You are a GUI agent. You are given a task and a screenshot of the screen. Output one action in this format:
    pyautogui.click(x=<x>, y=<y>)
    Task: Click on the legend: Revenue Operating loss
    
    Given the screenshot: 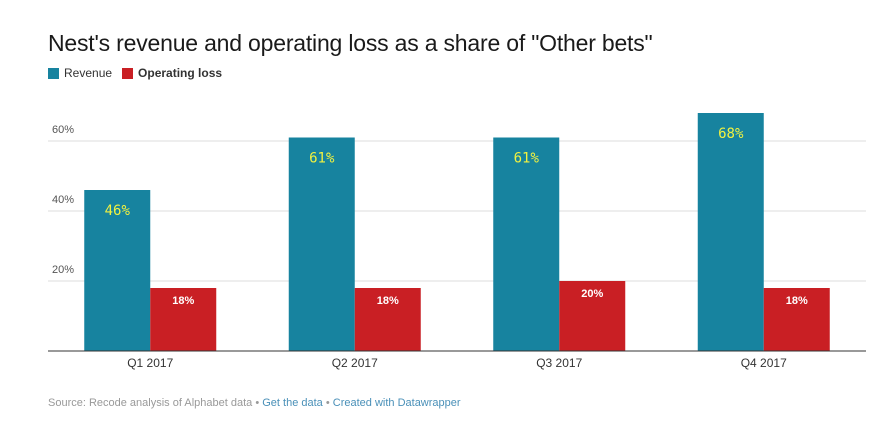 What is the action you would take?
    pyautogui.click(x=140, y=73)
    